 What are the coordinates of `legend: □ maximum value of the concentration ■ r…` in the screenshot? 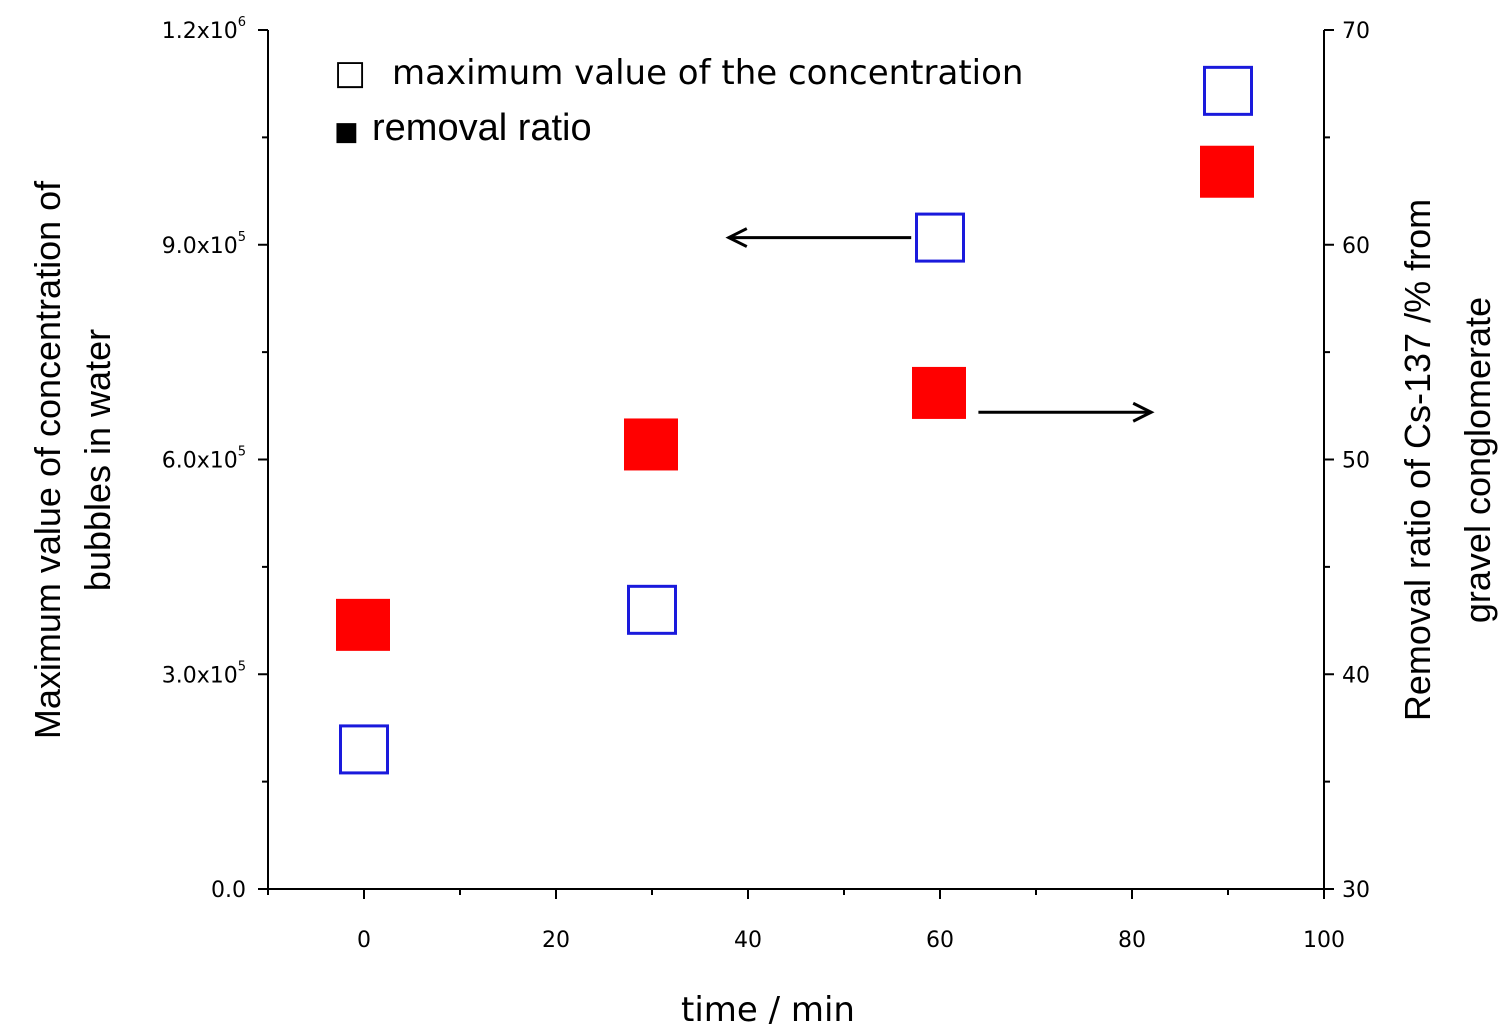 It's located at (678, 101).